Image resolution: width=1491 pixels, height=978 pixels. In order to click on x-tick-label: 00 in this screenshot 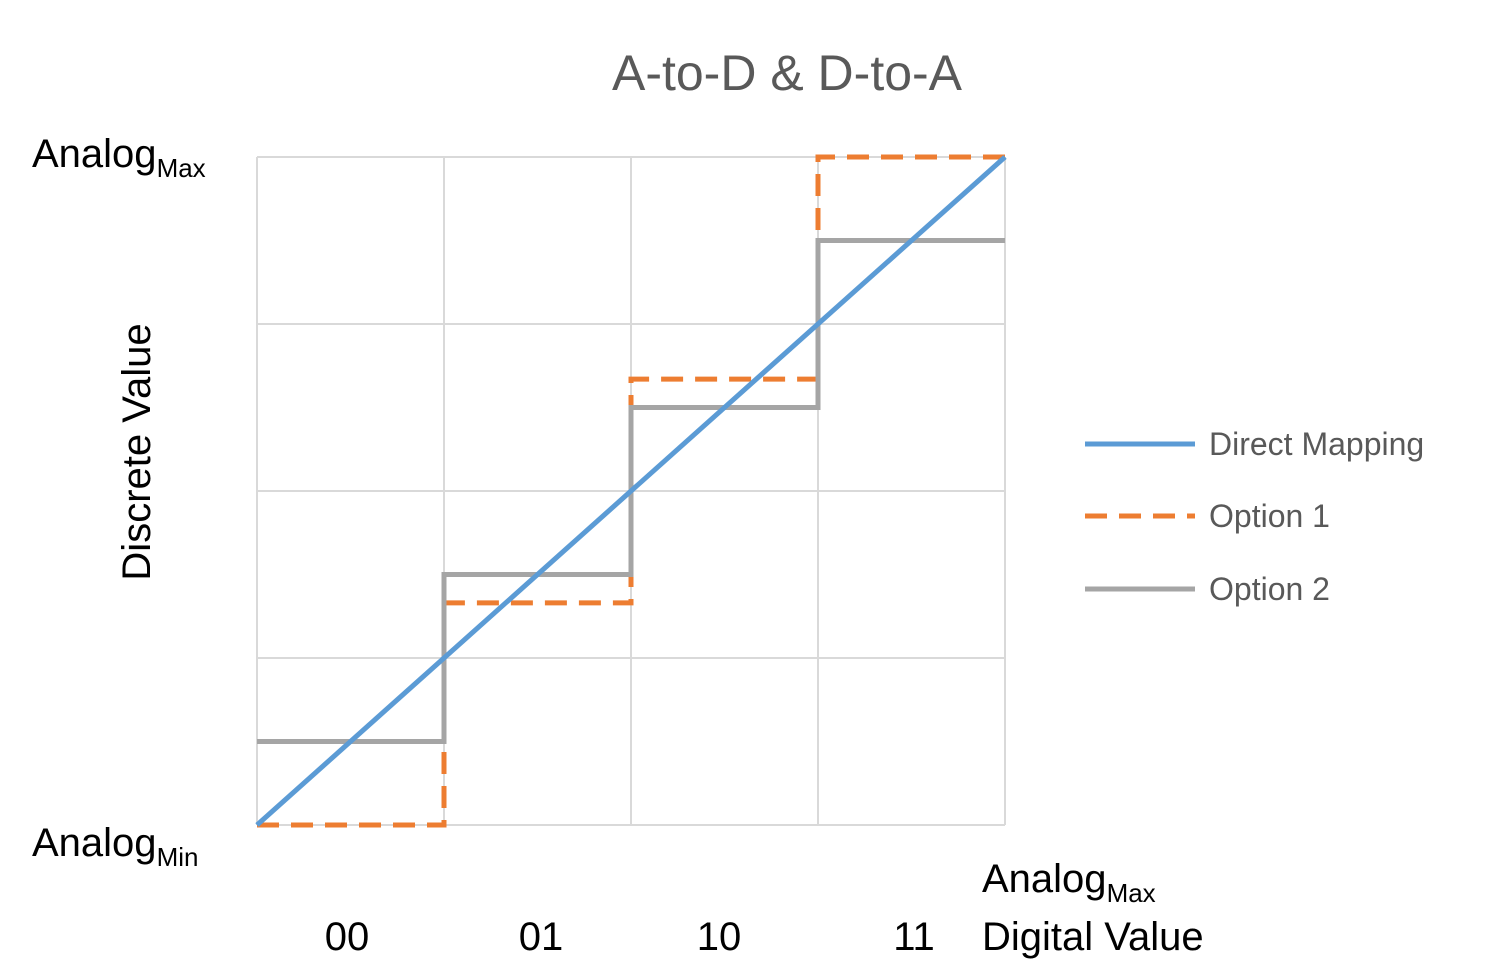, I will do `click(347, 937)`.